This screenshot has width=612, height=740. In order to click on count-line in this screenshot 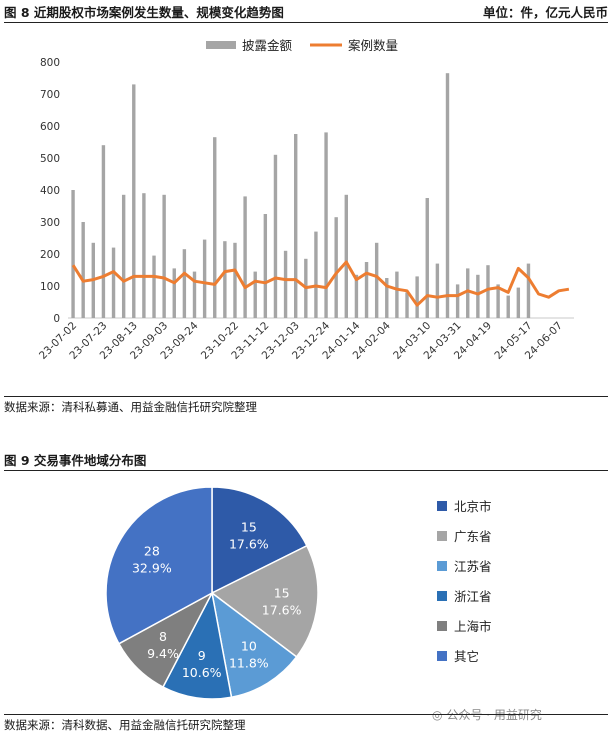, I will do `click(320, 283)`.